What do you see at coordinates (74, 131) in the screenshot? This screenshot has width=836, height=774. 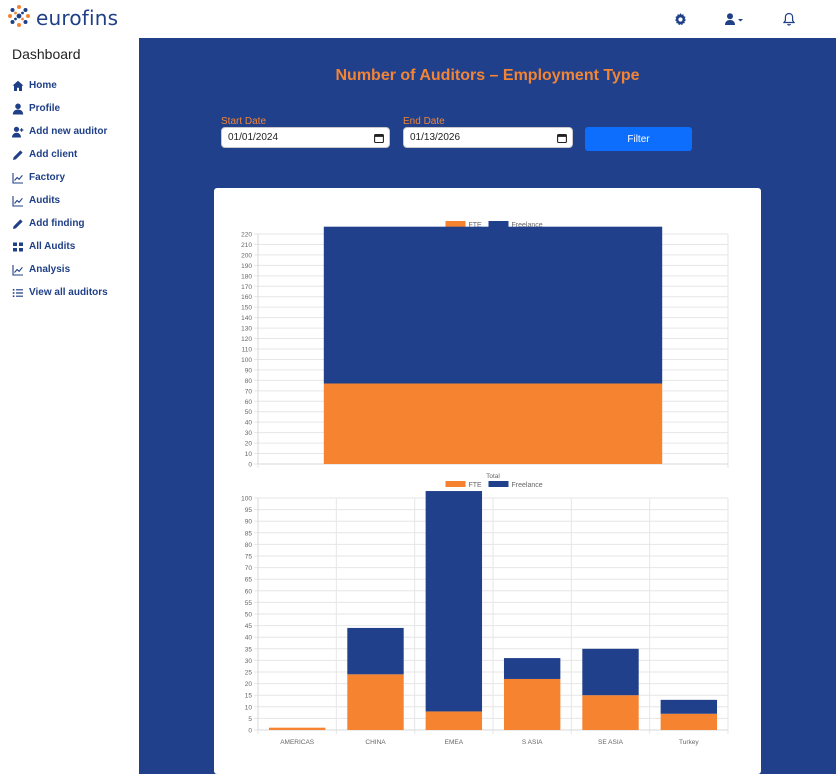 I see `sidebar-item-add-new-auditor: Add new auditor` at bounding box center [74, 131].